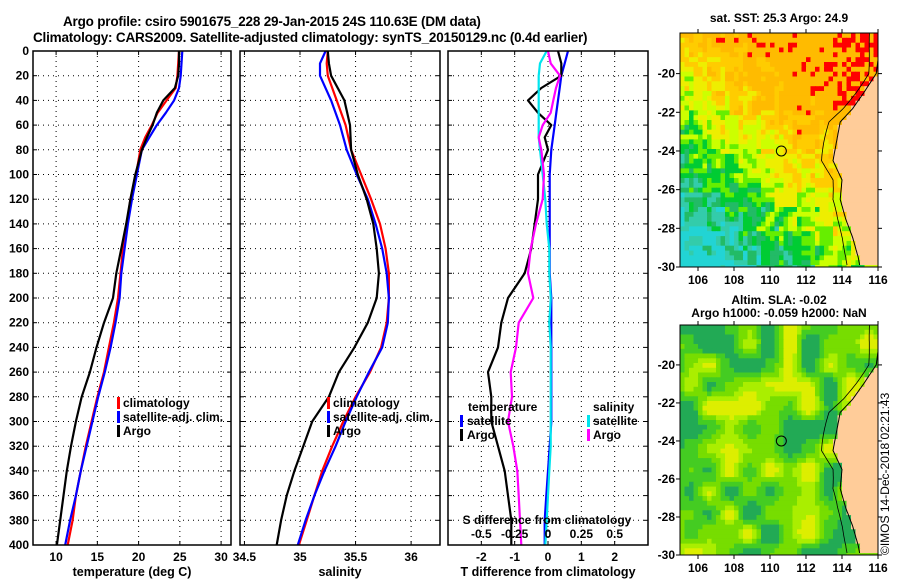 This screenshot has width=900, height=580. What do you see at coordinates (547, 520) in the screenshot?
I see `difference-x2-axis-label: S difference from climatology` at bounding box center [547, 520].